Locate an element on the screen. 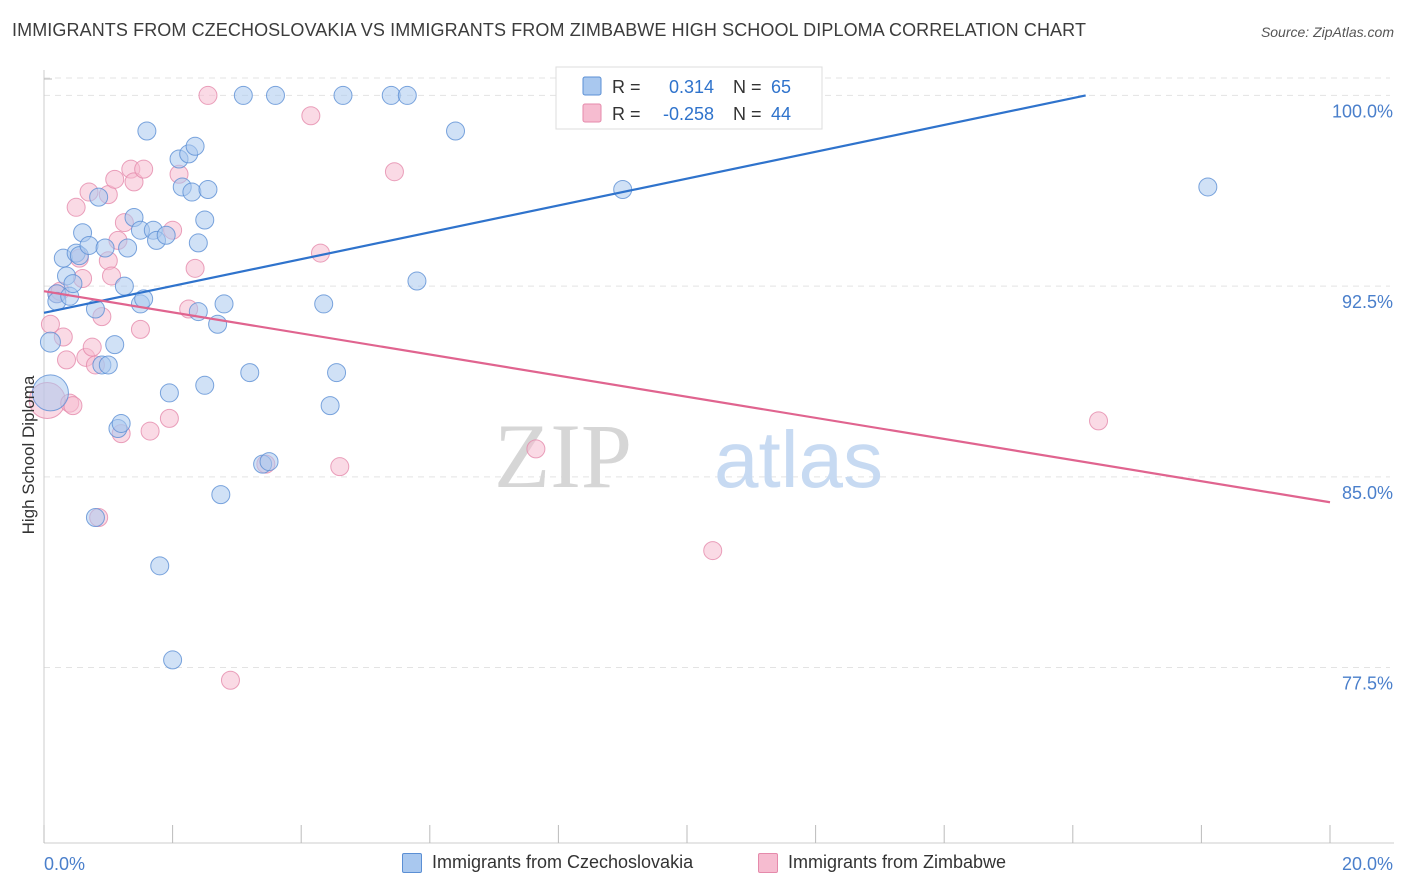 The image size is (1406, 892). bottom-legend-item-czechoslovakia: Immigrants from Czechoslovakia is located at coordinates (547, 862).